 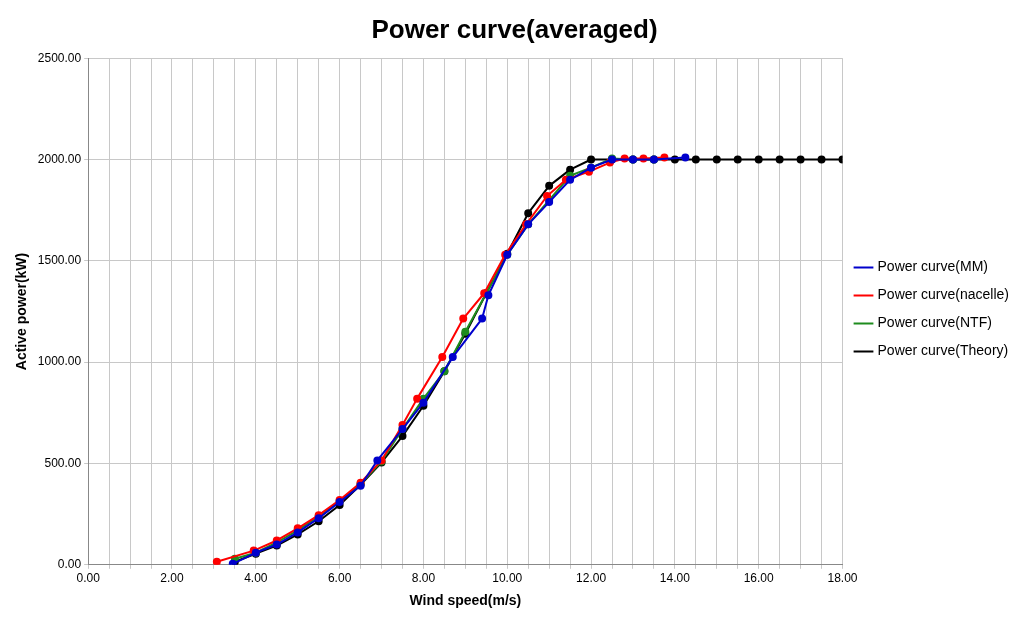 What do you see at coordinates (59, 361) in the screenshot?
I see `y-tick-label: 1000.00` at bounding box center [59, 361].